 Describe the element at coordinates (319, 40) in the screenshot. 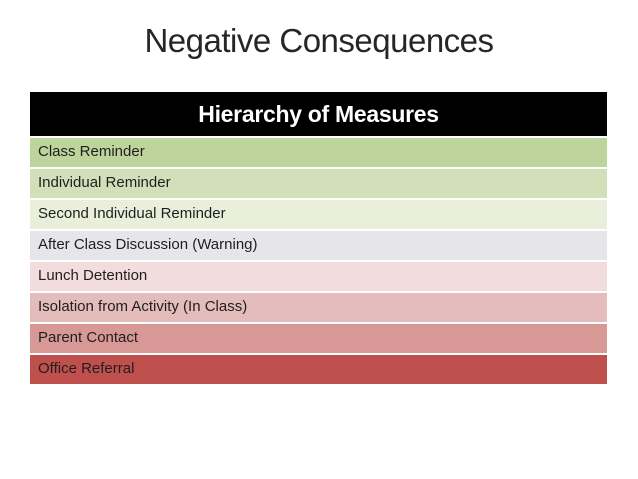

I see `slide-title: Negative Consequences` at that location.